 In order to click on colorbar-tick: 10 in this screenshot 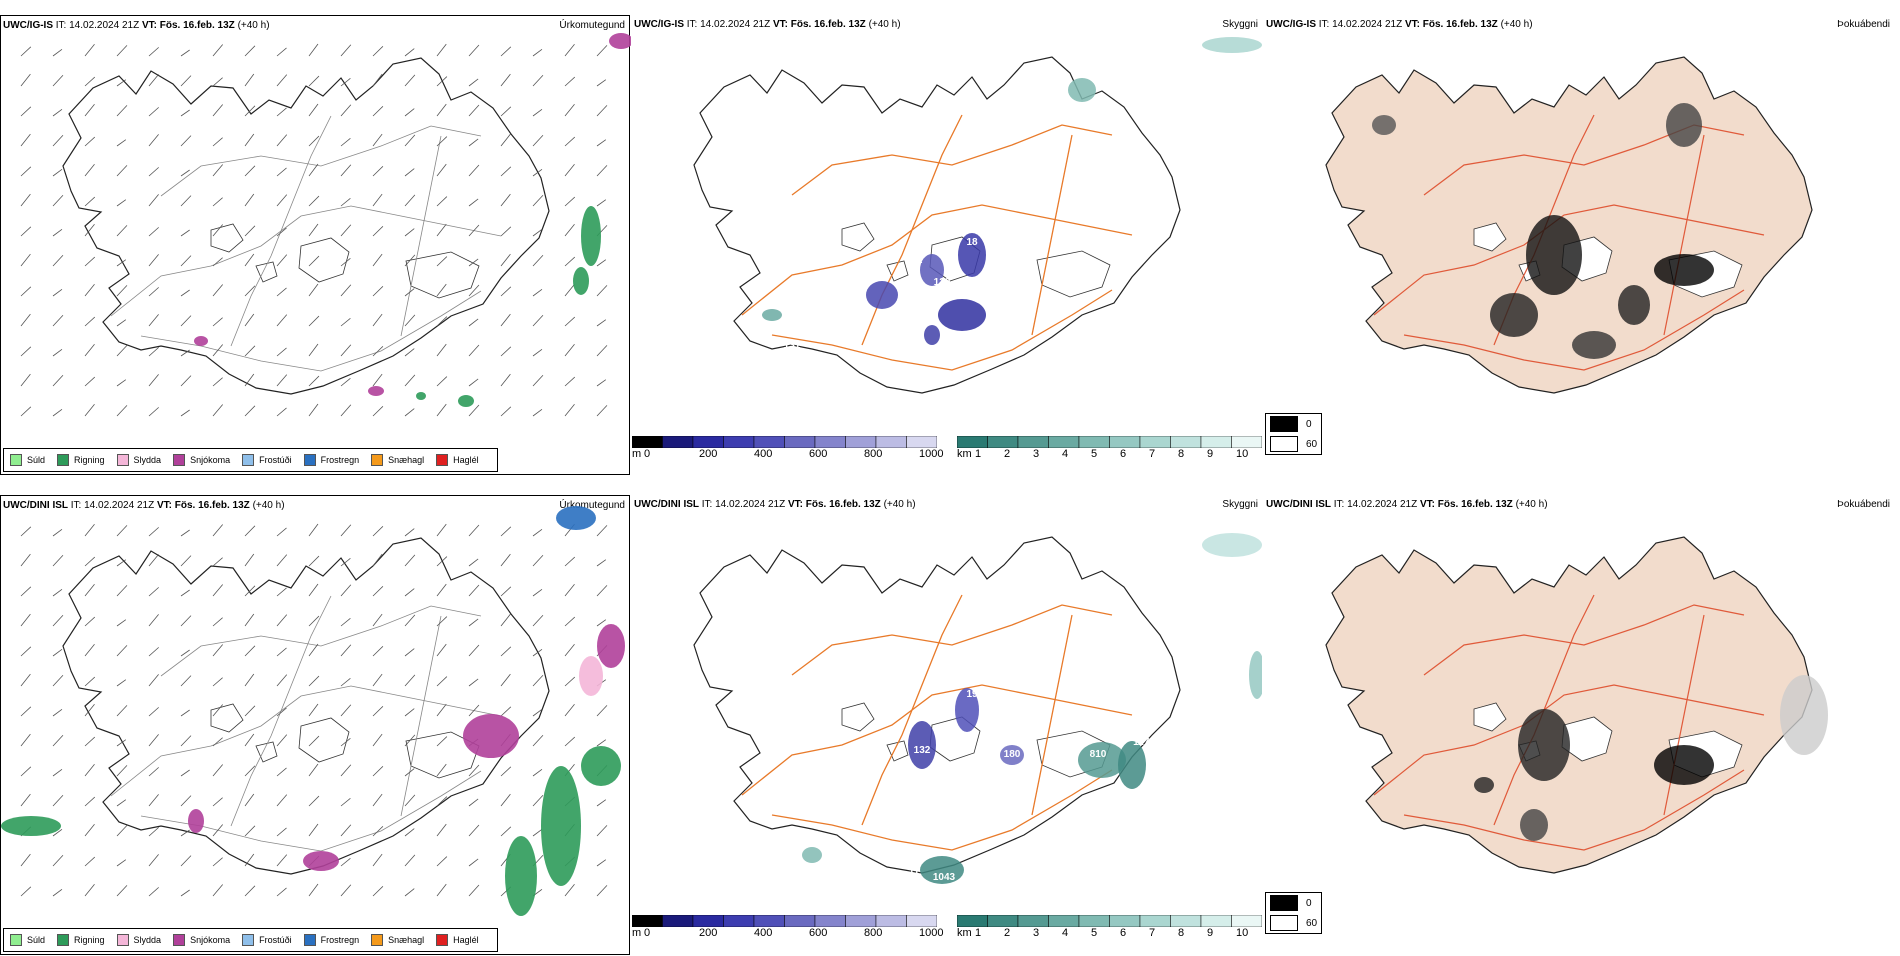, I will do `click(1242, 933)`.